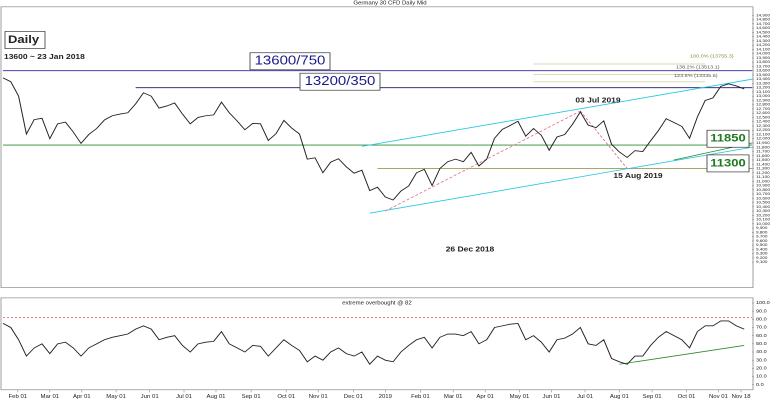 This screenshot has width=780, height=400. Describe the element at coordinates (760, 384) in the screenshot. I see `y-tick-label: 0.0` at that location.